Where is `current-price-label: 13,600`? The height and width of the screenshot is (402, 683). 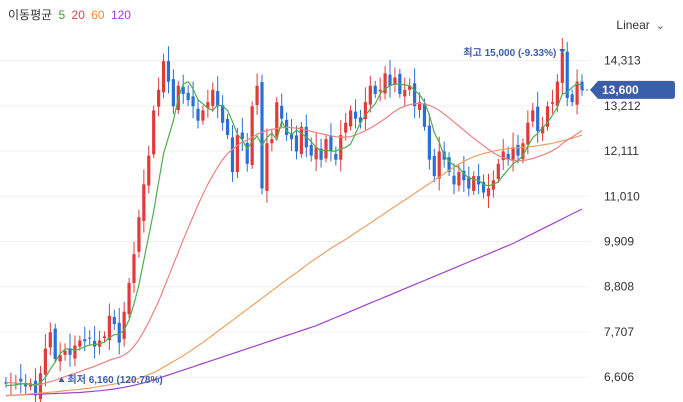 current-price-label: 13,600 is located at coordinates (620, 90).